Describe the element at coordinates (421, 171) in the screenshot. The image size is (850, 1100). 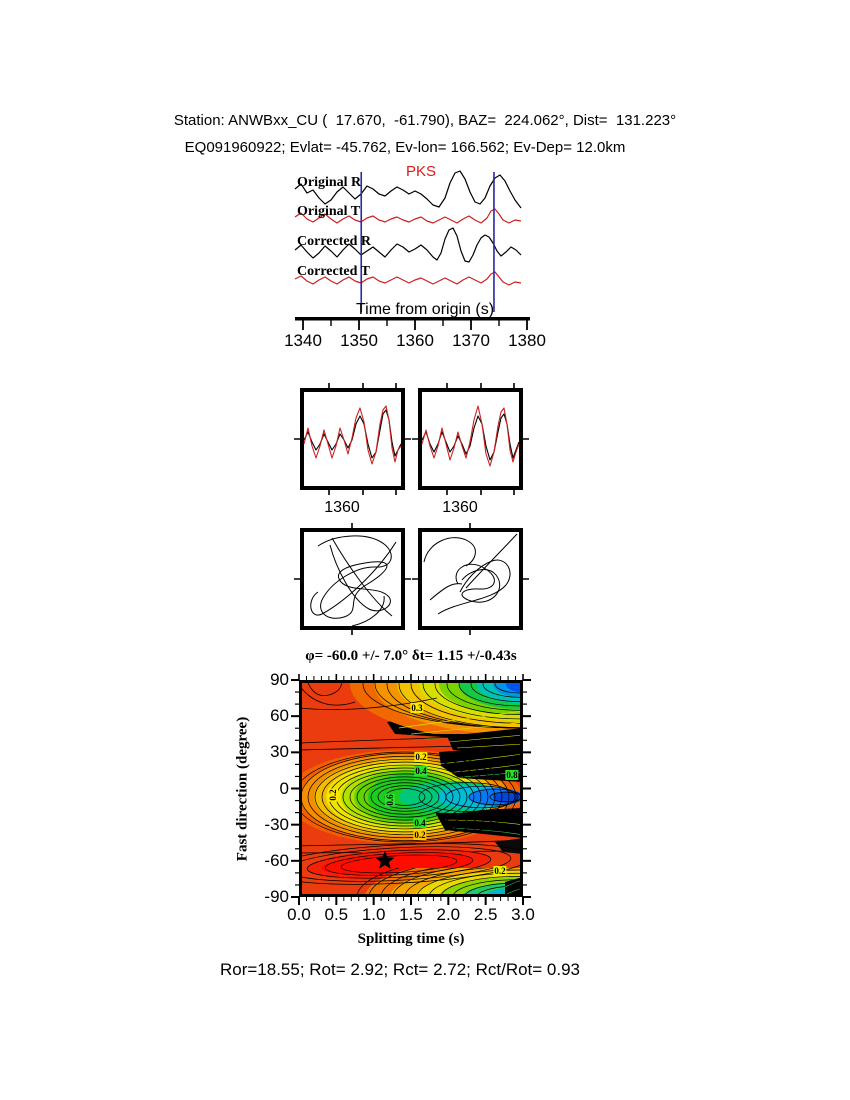
I see `phase-label: PKS` at that location.